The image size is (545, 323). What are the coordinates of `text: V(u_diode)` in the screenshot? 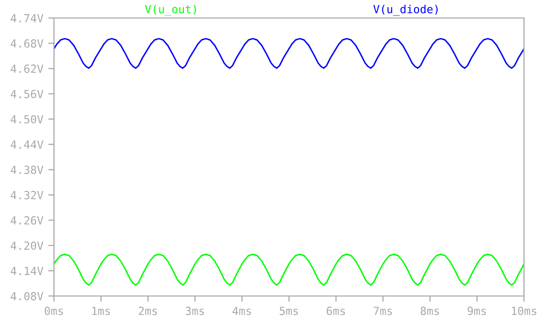 It's located at (405, 10).